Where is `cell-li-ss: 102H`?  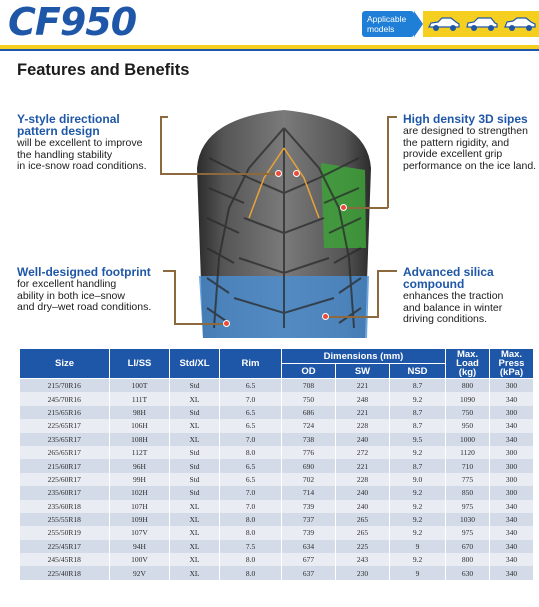
cell-li-ss: 102H is located at coordinates (139, 493).